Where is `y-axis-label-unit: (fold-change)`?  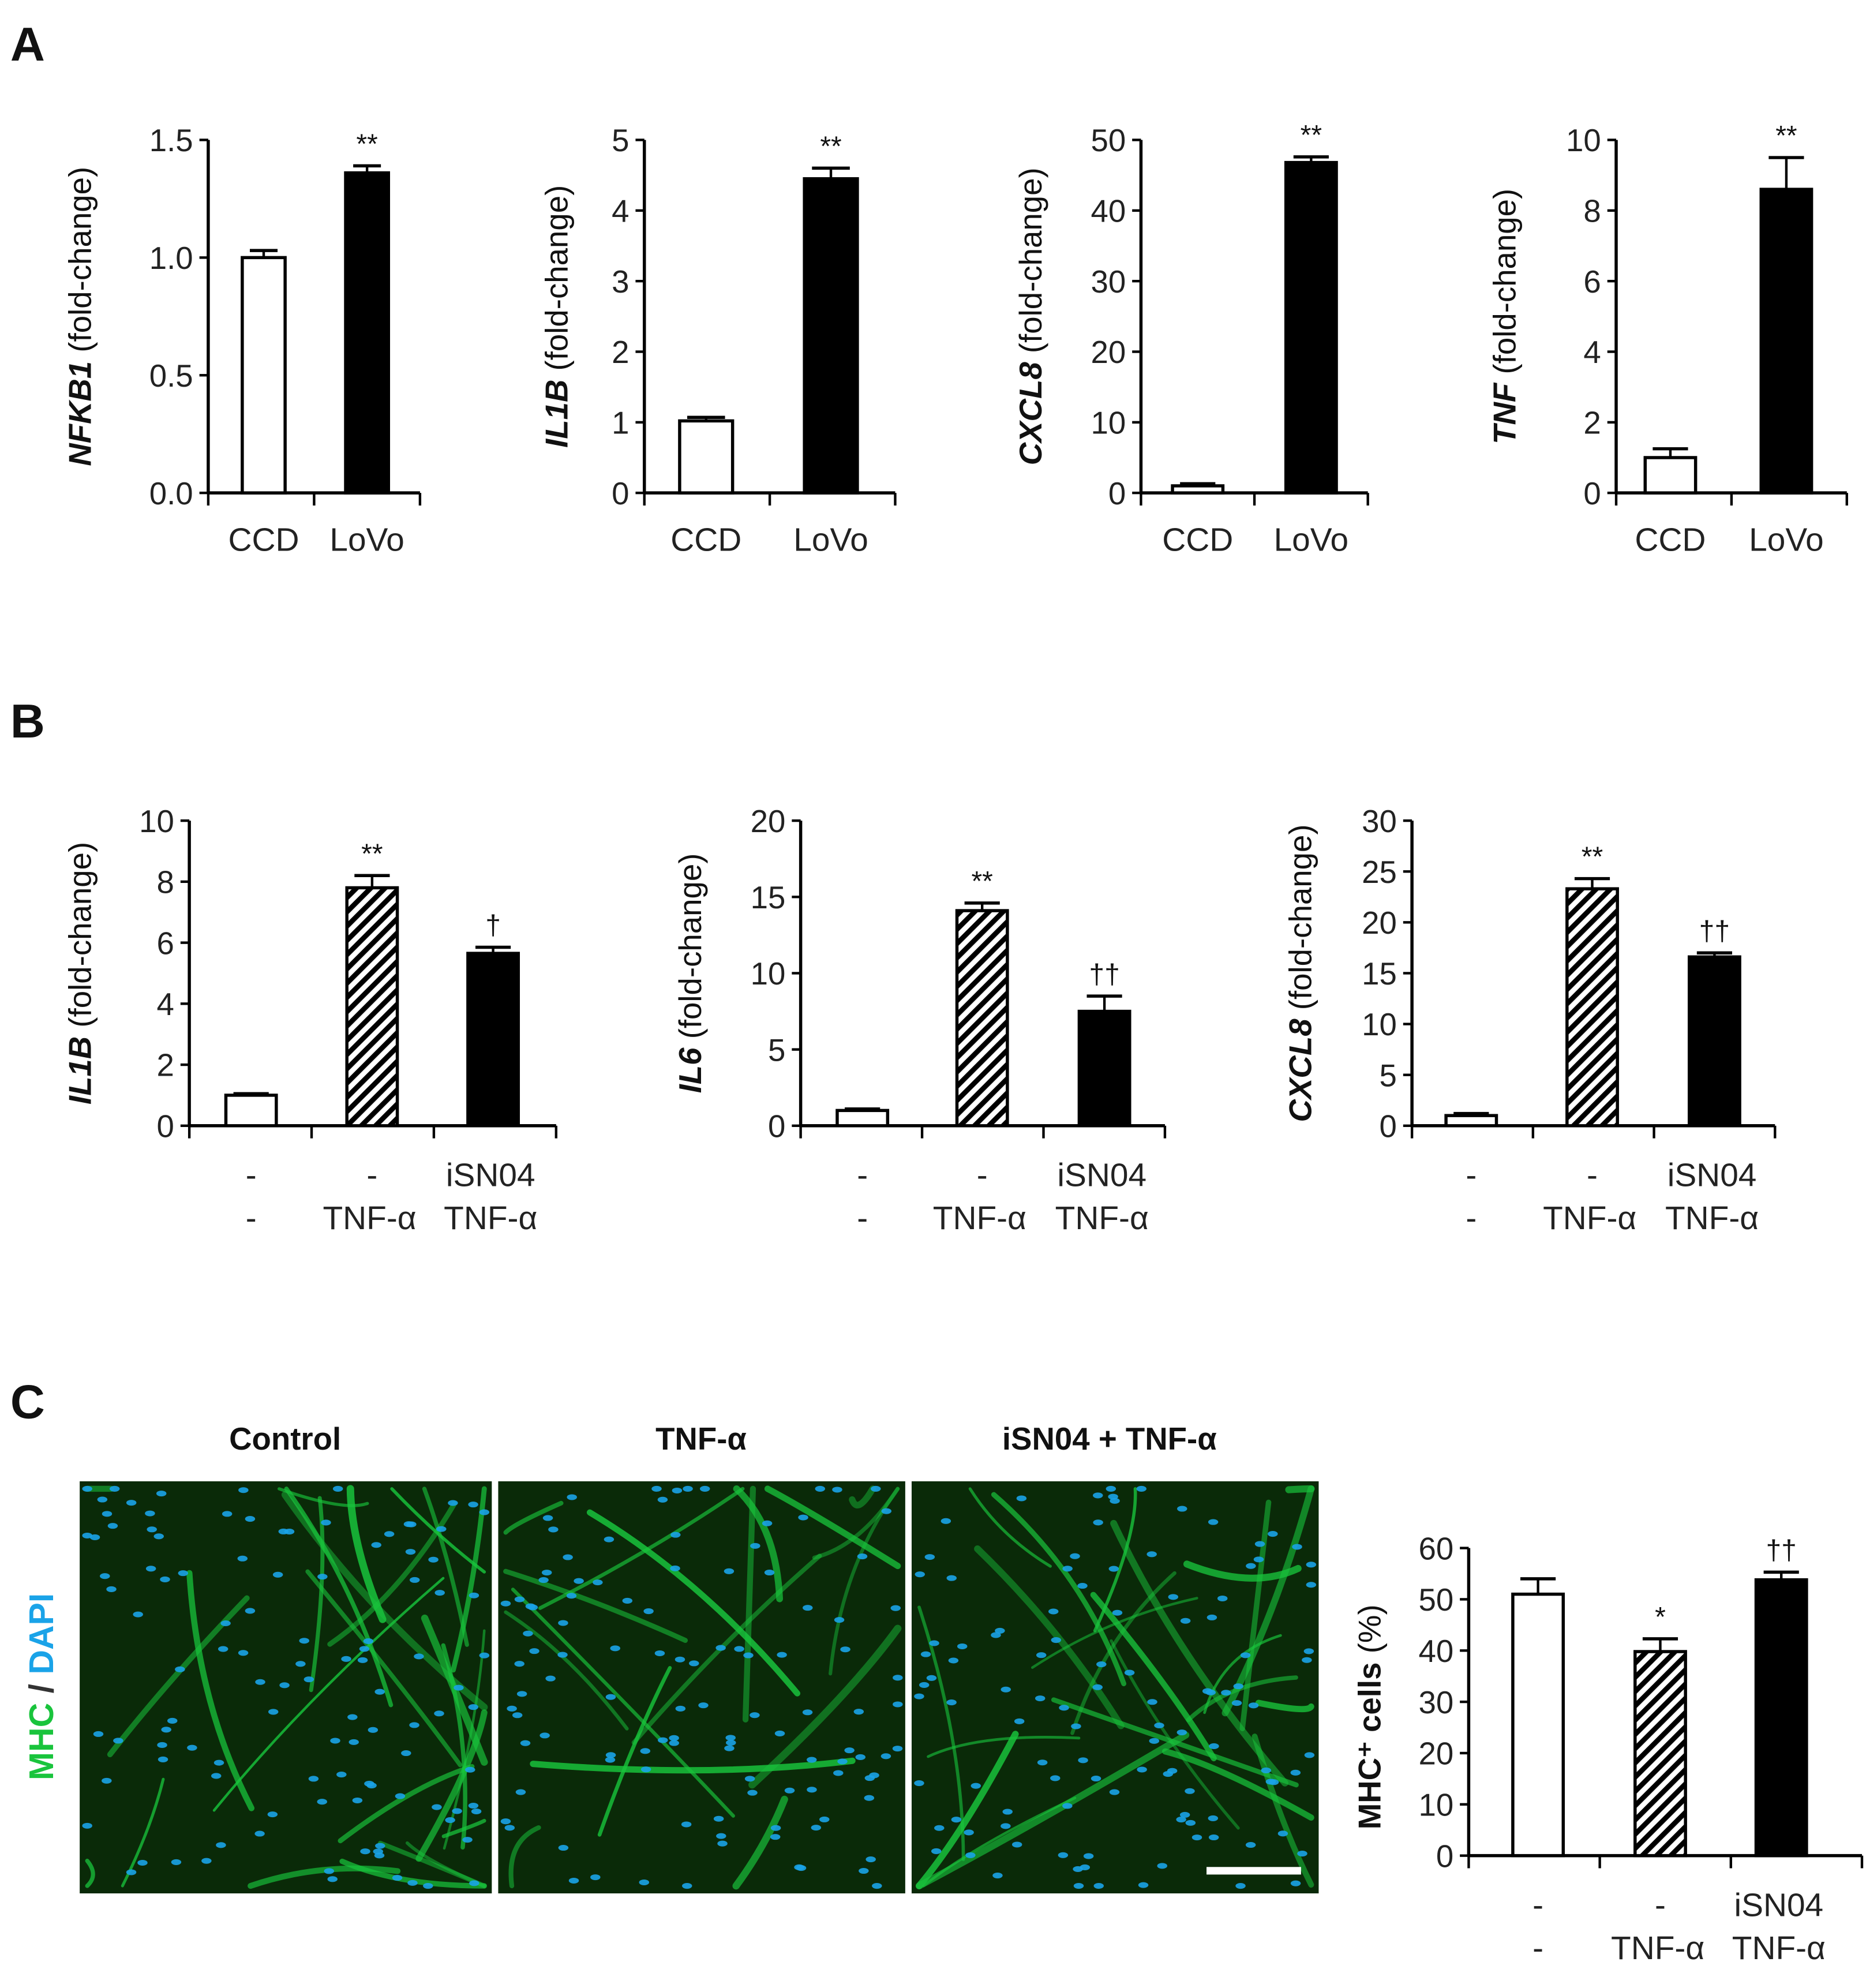
y-axis-label-unit: (fold-change) is located at coordinates (80, 939).